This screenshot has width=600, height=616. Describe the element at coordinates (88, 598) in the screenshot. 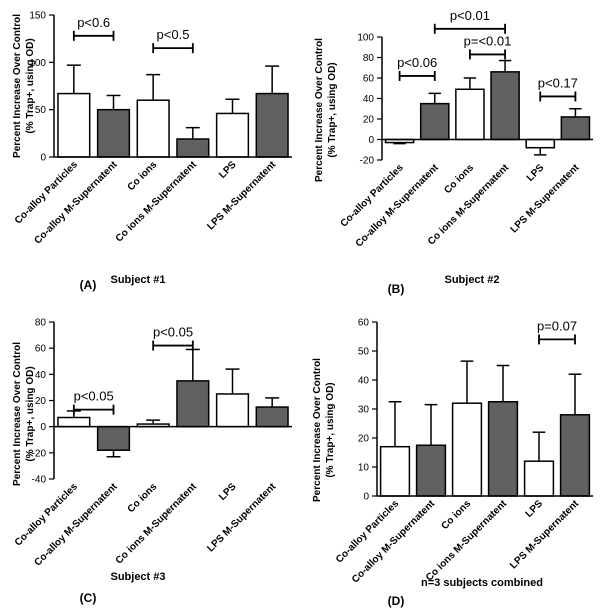

I see `panel-letter: (C)` at that location.